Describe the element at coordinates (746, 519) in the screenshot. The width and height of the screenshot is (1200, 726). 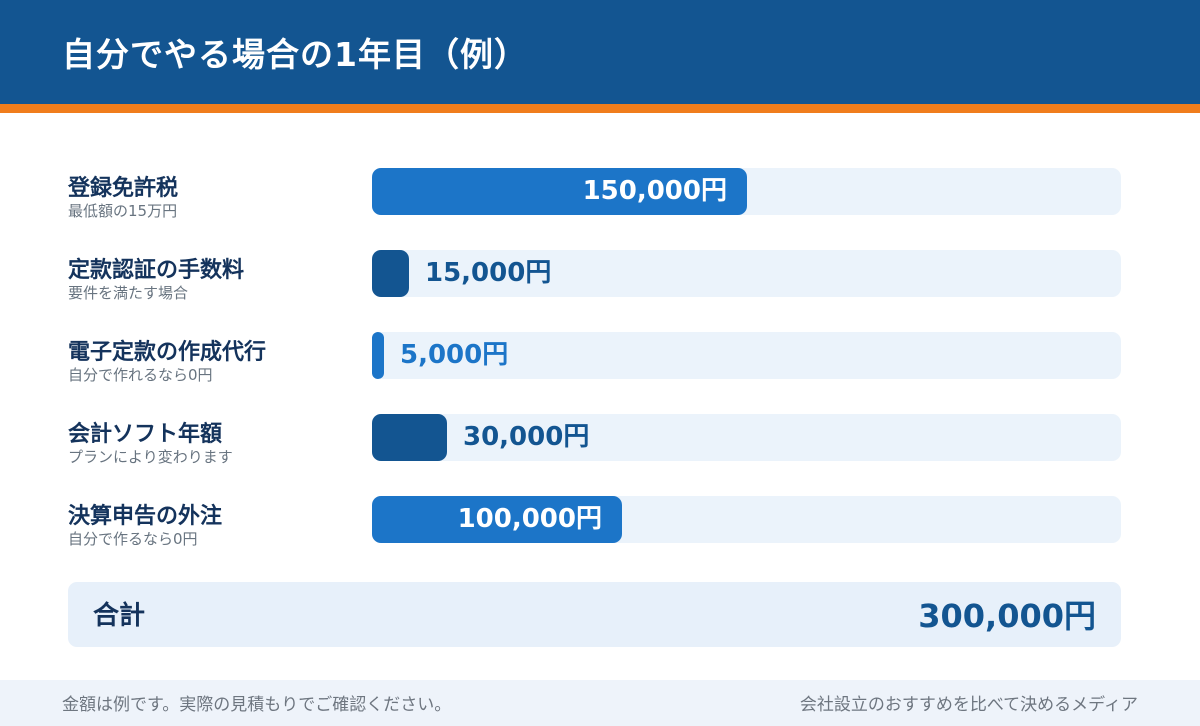
I see `bar-track: 100,000円` at that location.